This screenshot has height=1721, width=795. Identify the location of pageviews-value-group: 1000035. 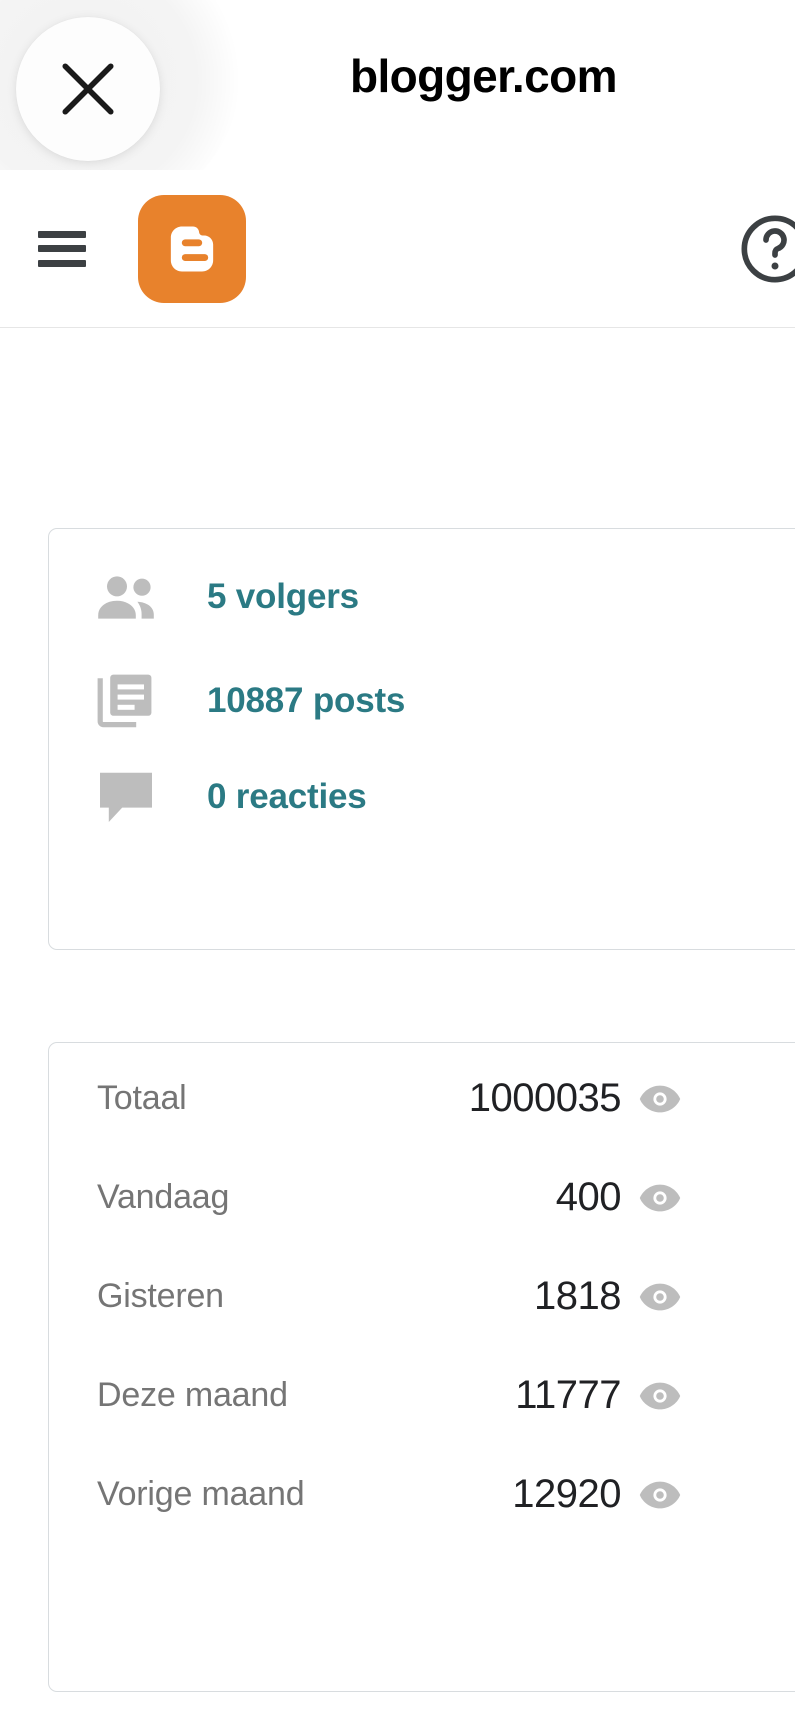
(365, 1098).